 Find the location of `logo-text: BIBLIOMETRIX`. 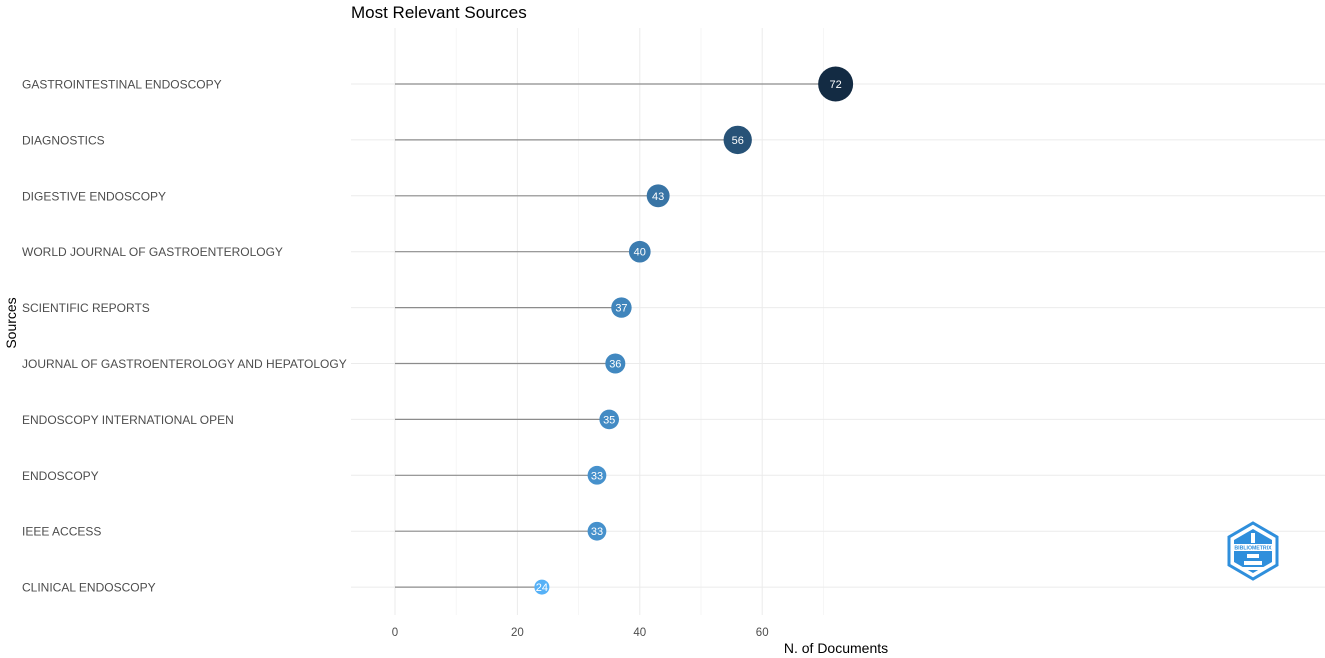

logo-text: BIBLIOMETRIX is located at coordinates (1253, 549).